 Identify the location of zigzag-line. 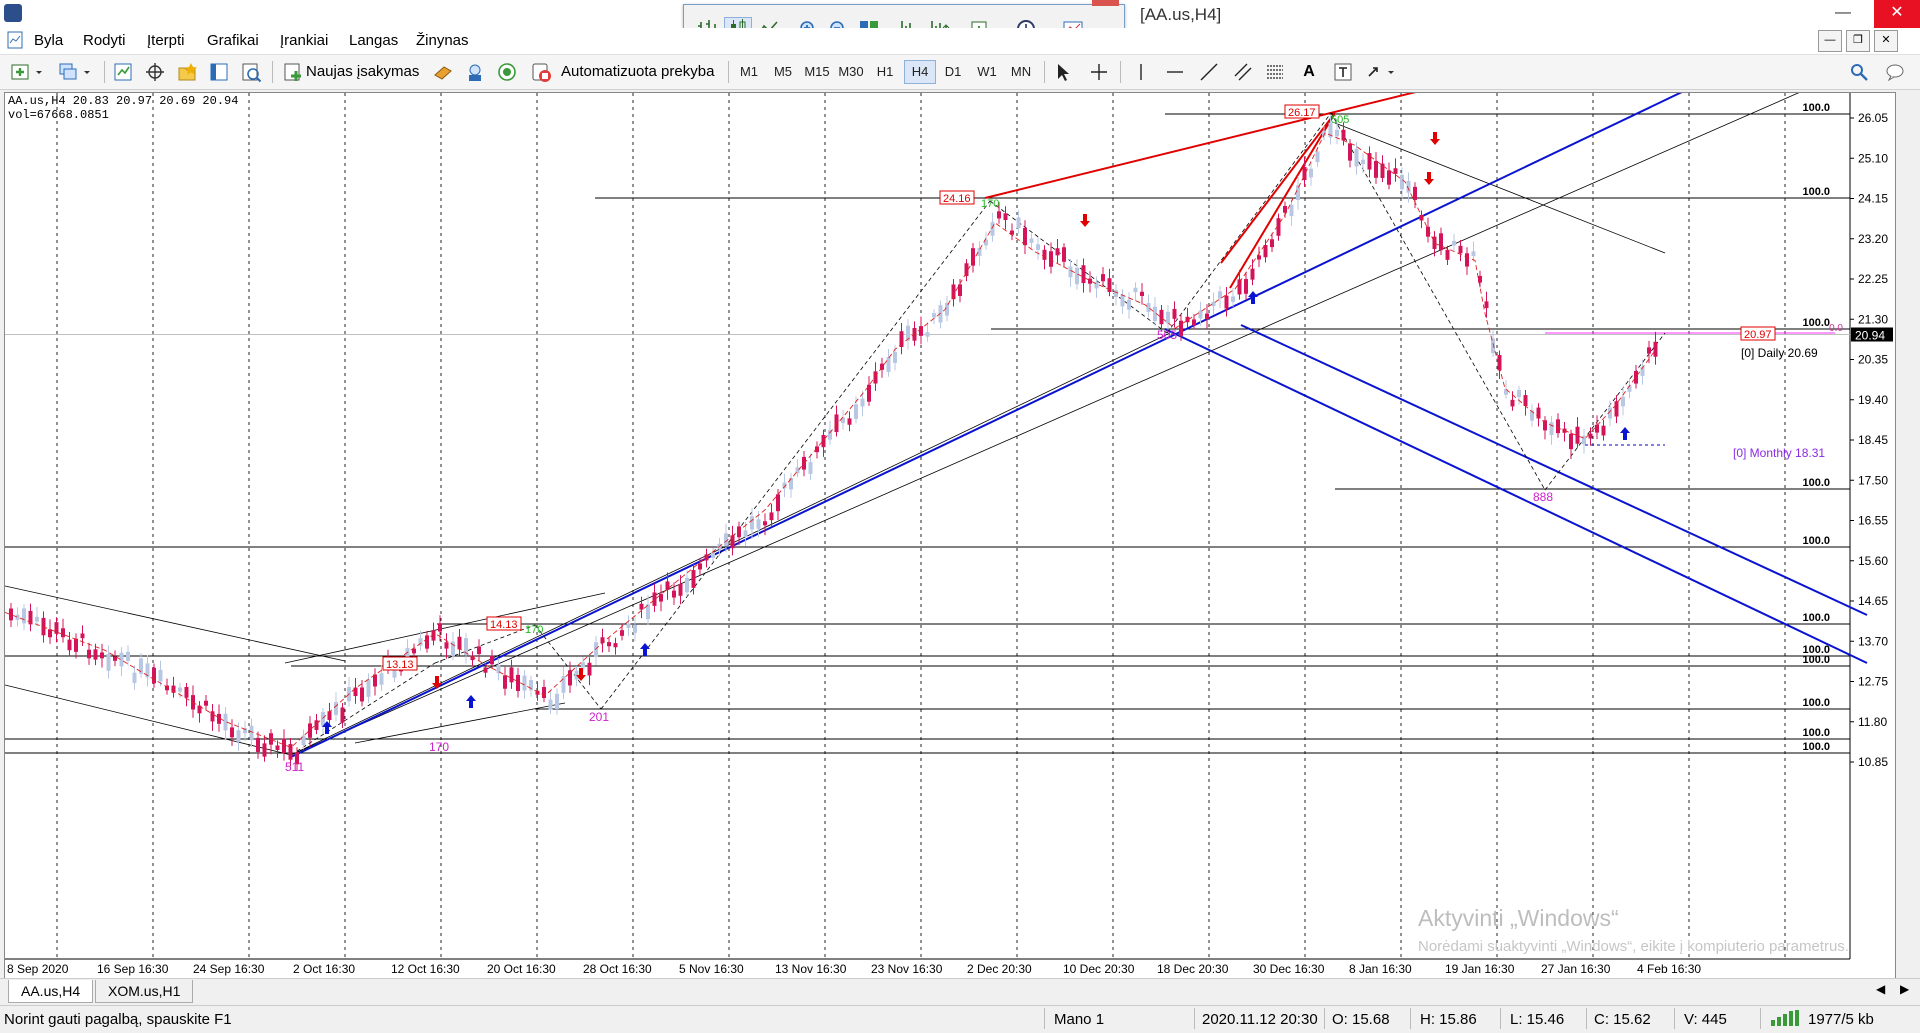
(795, 455).